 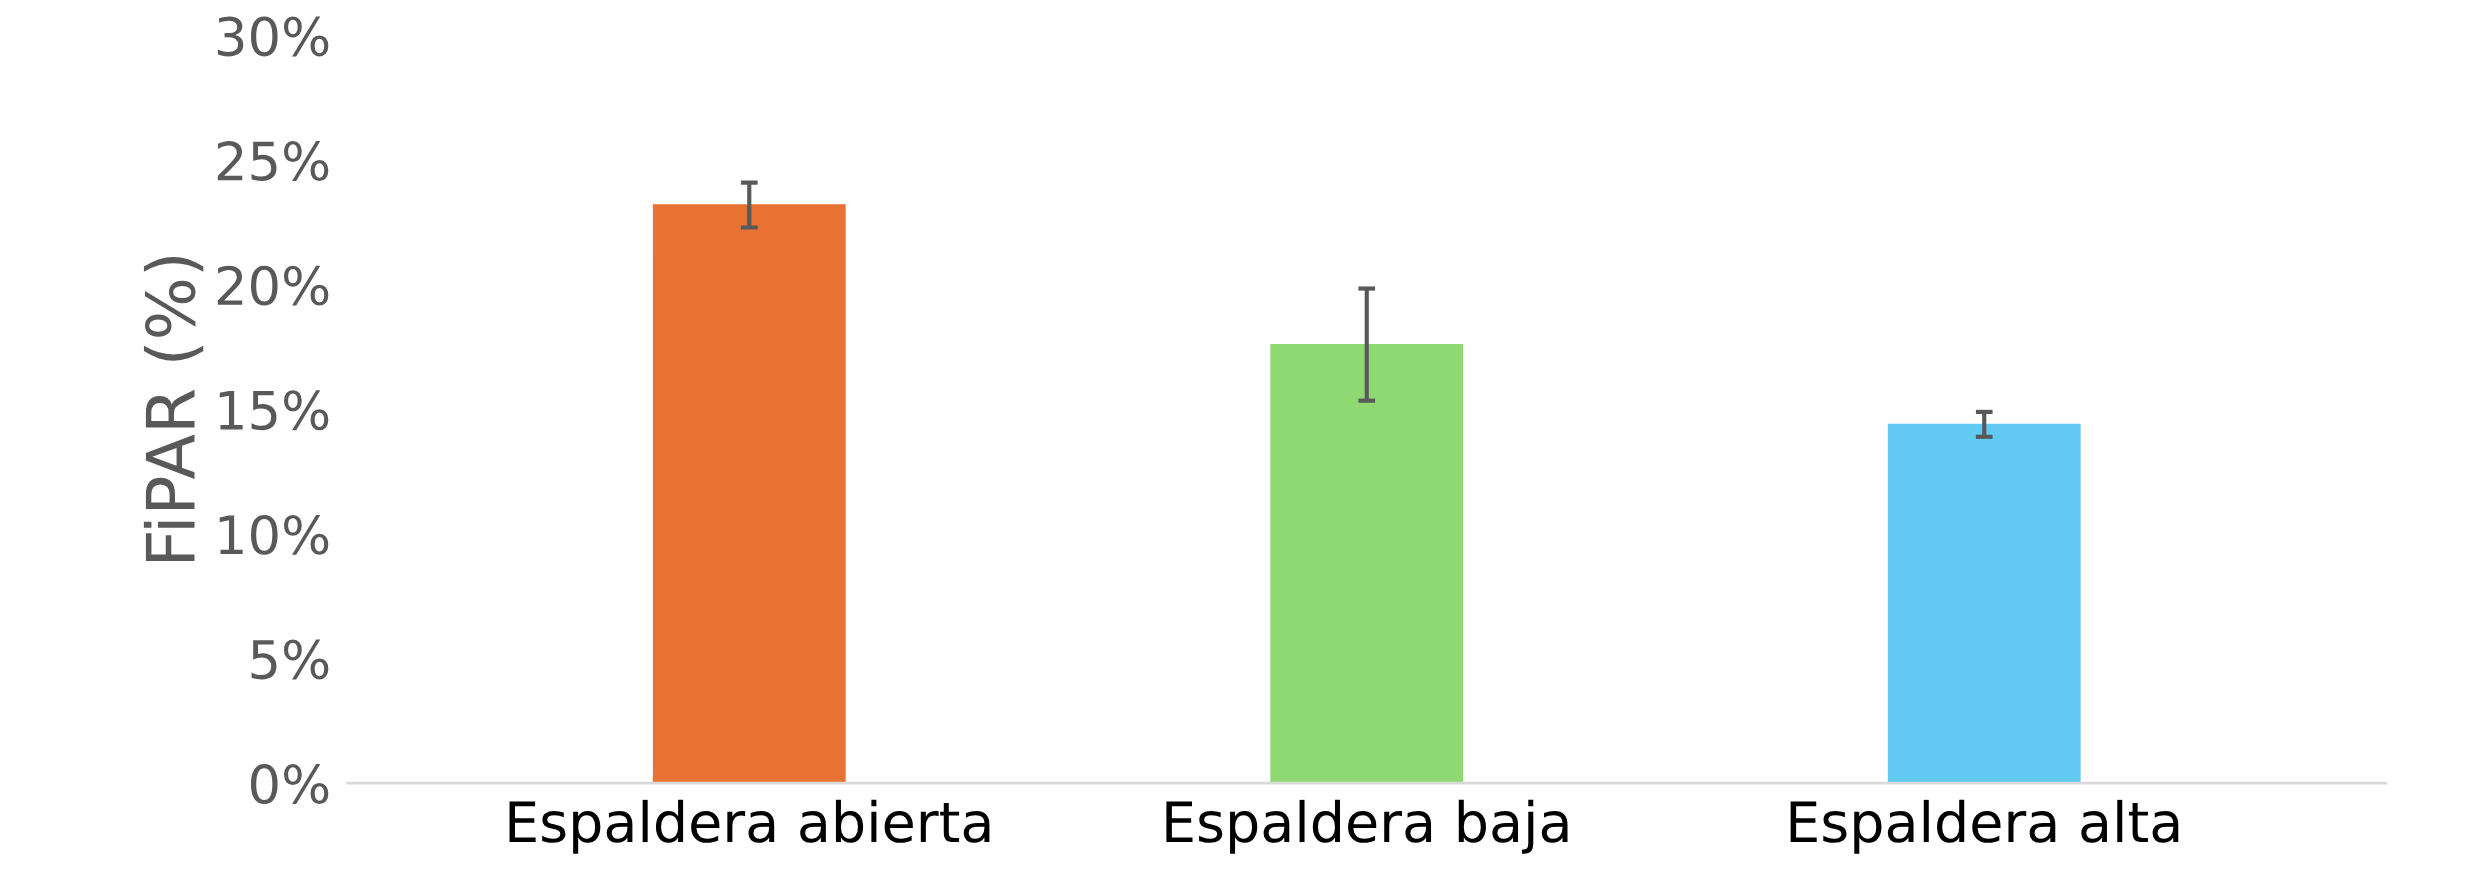 I want to click on y-tick-label: 10%, so click(x=274, y=534).